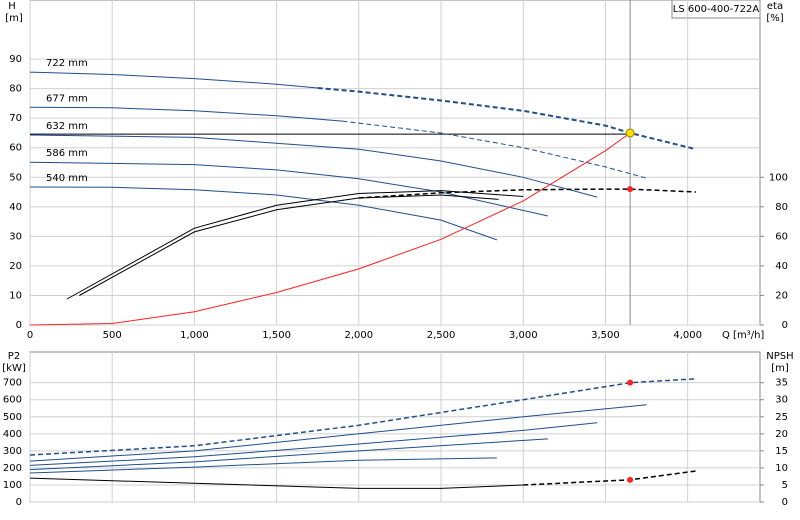  What do you see at coordinates (781, 236) in the screenshot?
I see `y2-tick-label: 60` at bounding box center [781, 236].